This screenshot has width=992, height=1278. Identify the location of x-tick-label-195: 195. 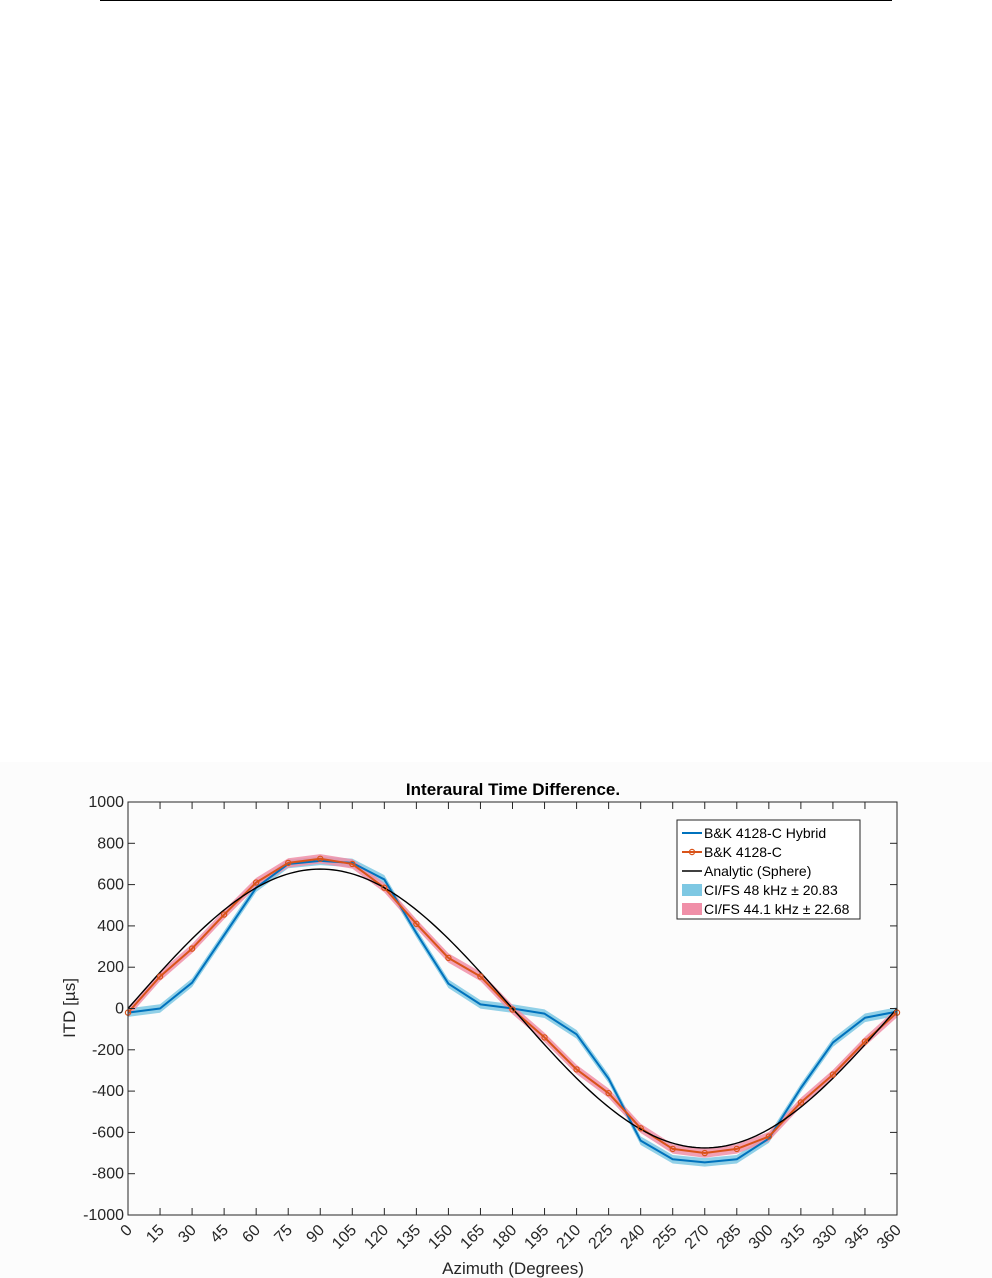
(536, 1237).